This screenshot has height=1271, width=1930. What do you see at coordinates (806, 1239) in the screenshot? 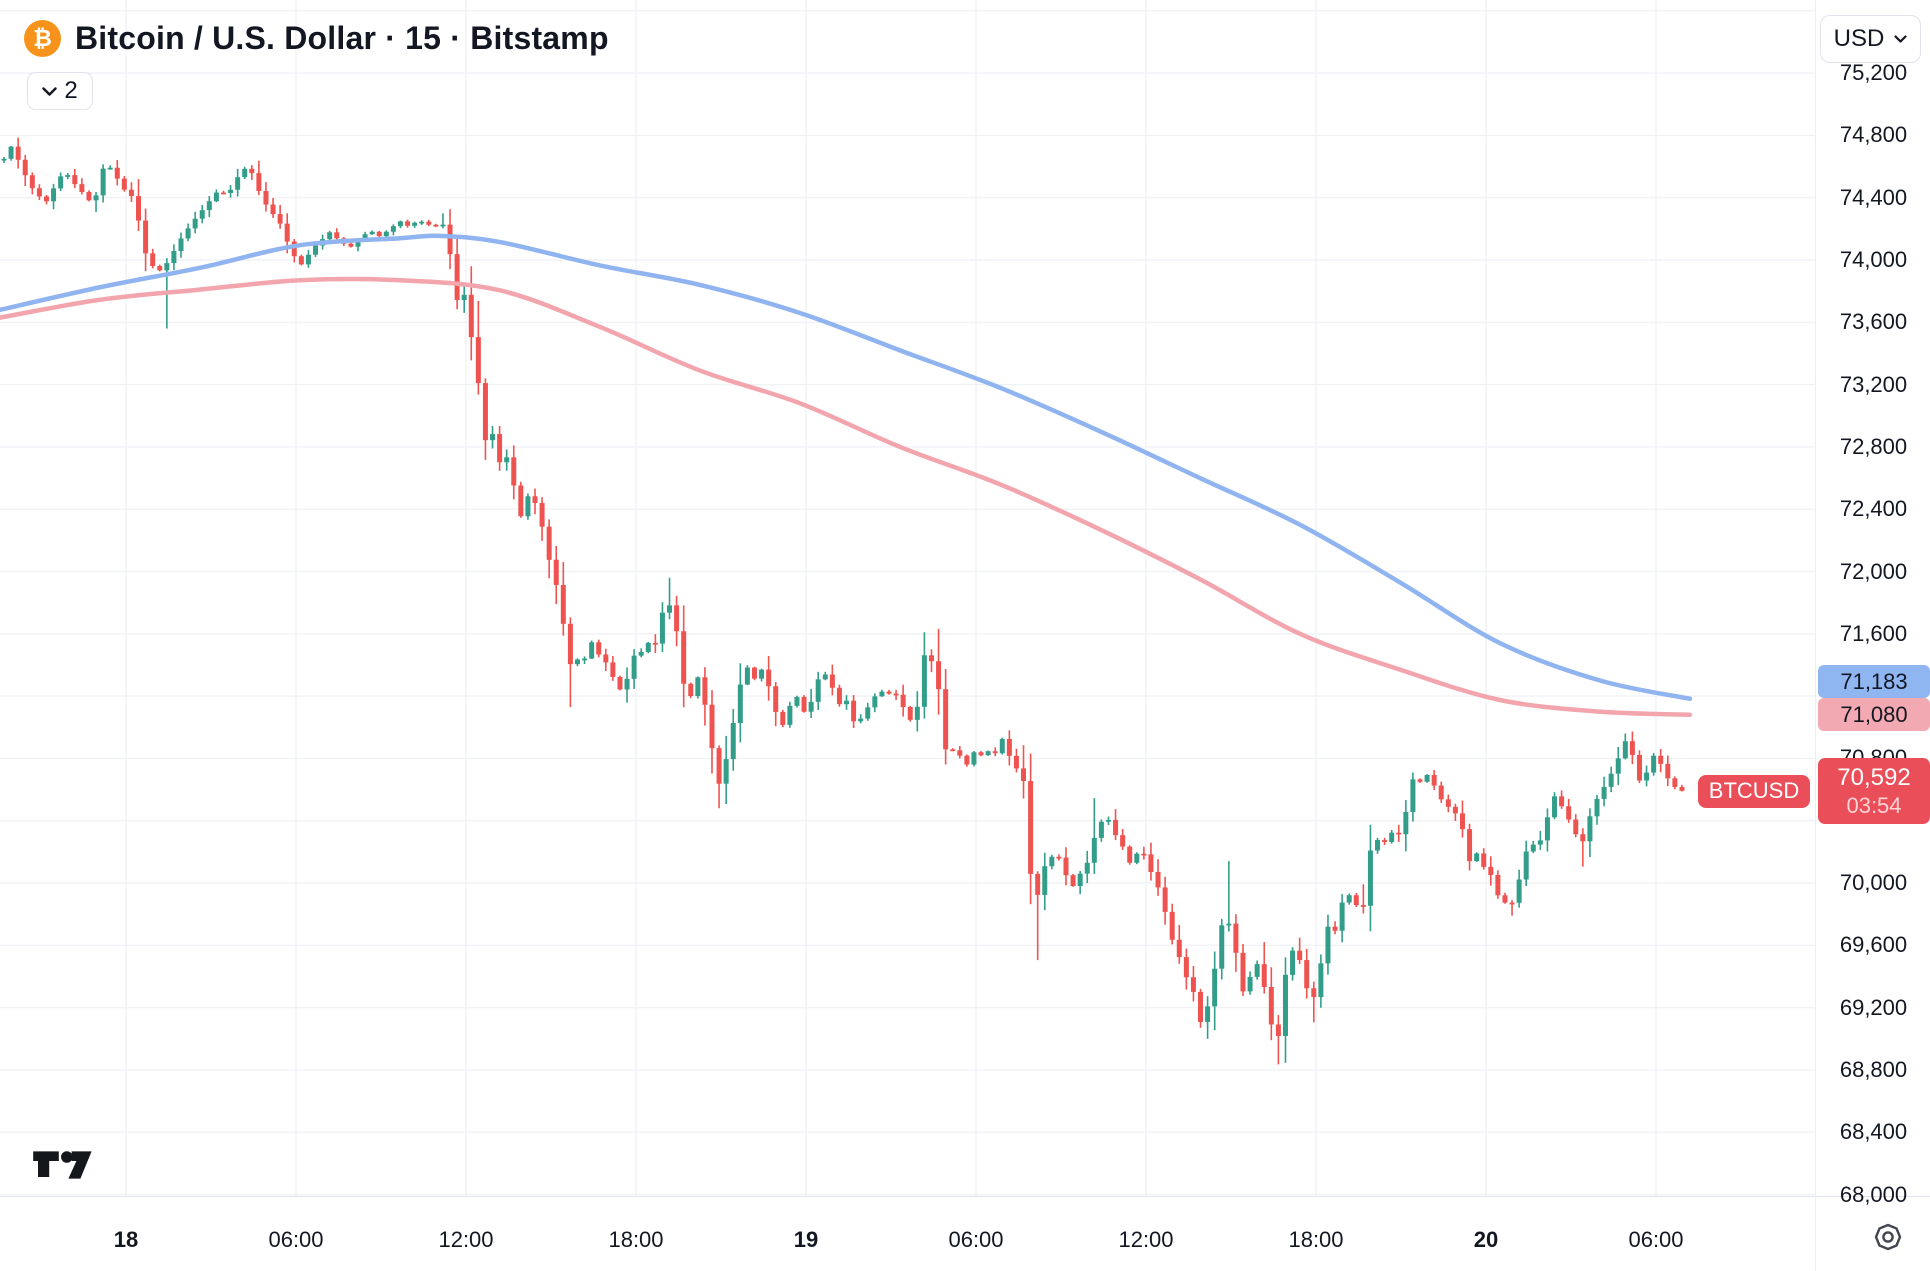
I see `time-tick-label: 19` at bounding box center [806, 1239].